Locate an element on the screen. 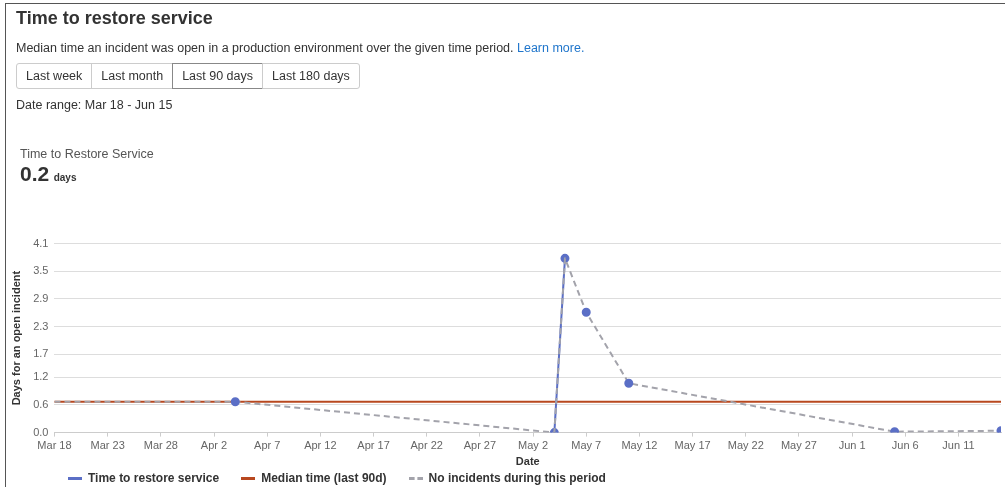 The width and height of the screenshot is (1008, 492). y-tick-label: 2.3 is located at coordinates (41, 325).